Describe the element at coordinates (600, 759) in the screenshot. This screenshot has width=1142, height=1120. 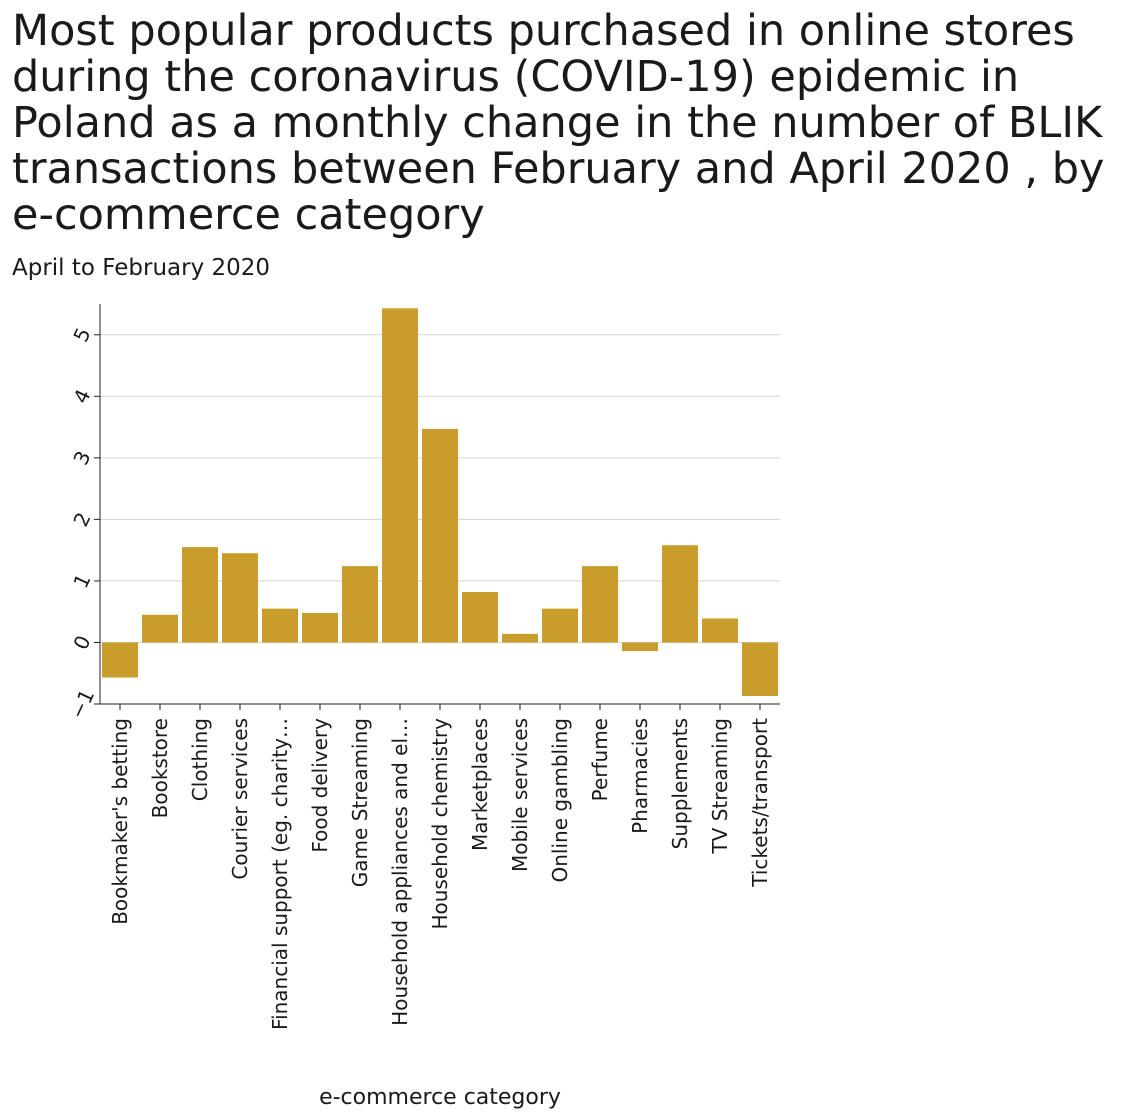
I see `x-tick-label: Perfume` at that location.